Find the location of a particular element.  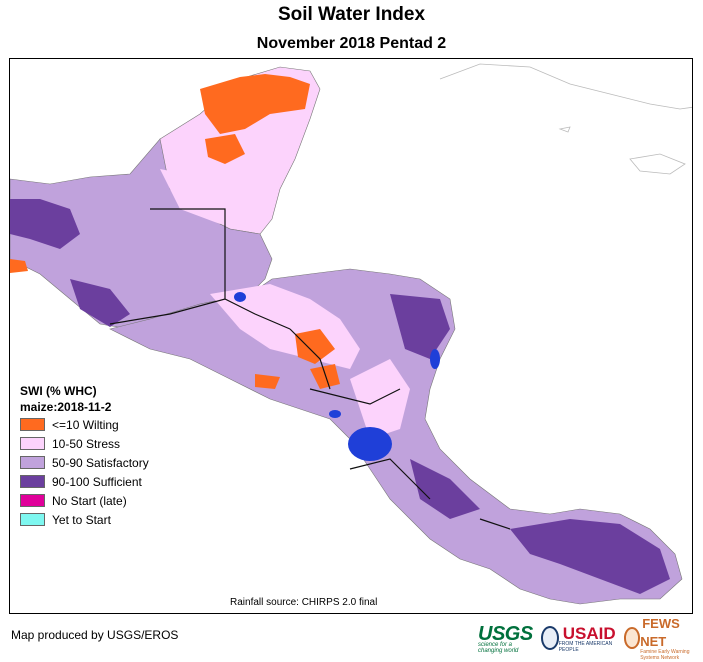

legend-item: <=10 Wilting is located at coordinates (84, 424).